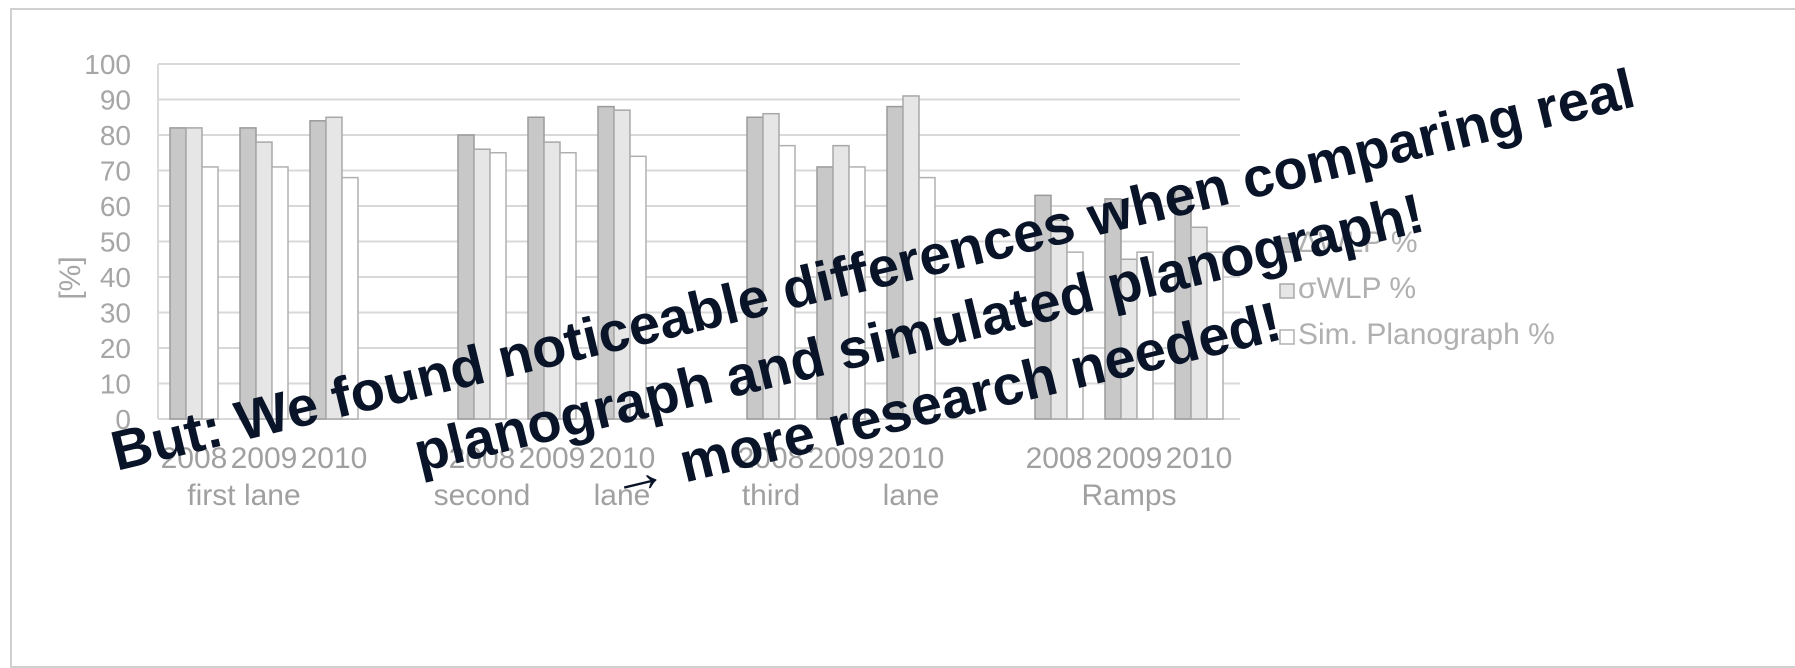 Image resolution: width=1795 pixels, height=668 pixels. I want to click on y-tick-label: 40, so click(115, 277).